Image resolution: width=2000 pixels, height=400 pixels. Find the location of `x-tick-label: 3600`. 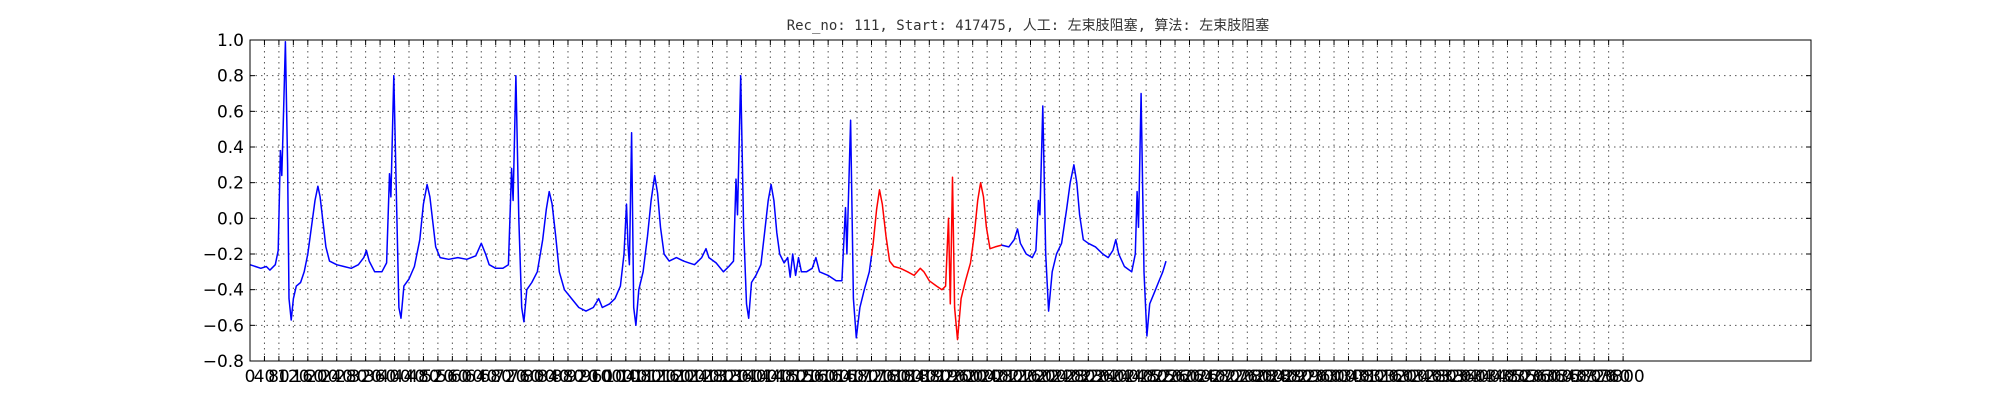

x-tick-label: 3600 is located at coordinates (1550, 377).